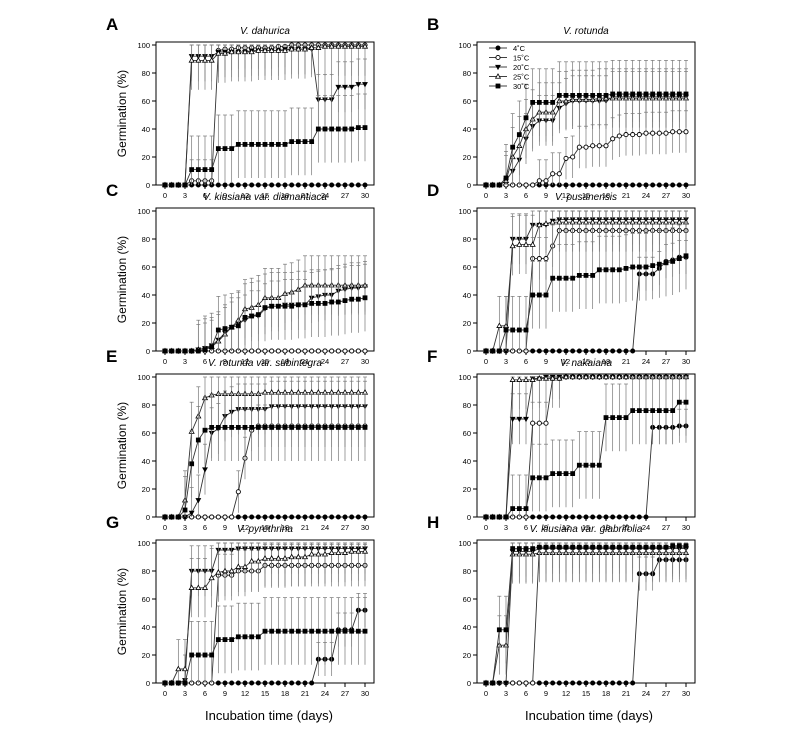 This screenshot has width=800, height=744. What do you see at coordinates (112, 522) in the screenshot?
I see `panel-letter: G` at bounding box center [112, 522].